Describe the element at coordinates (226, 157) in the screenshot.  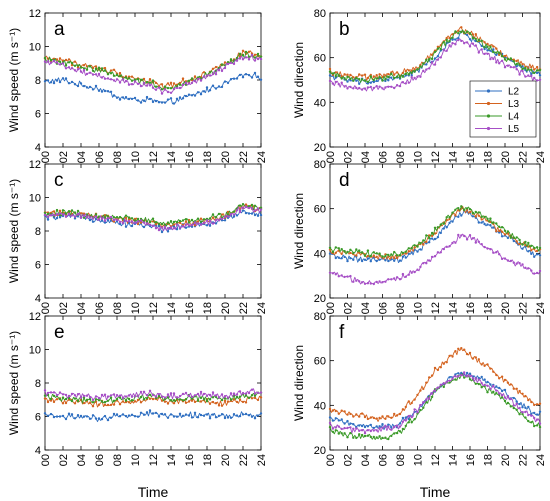
I see `x-tick-label: 20` at that location.